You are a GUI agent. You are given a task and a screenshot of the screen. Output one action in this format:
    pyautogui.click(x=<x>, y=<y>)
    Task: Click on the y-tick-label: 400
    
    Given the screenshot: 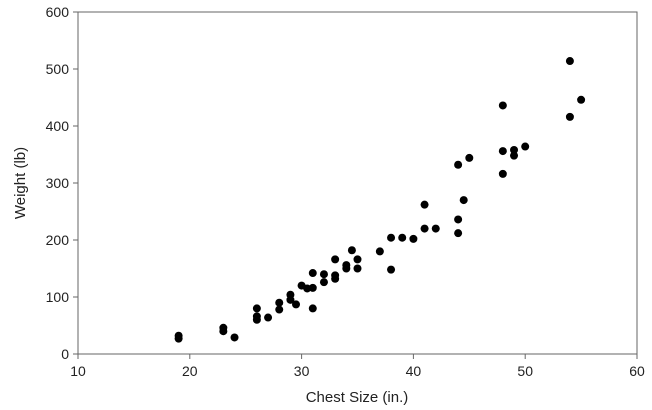 What is the action you would take?
    pyautogui.click(x=58, y=126)
    